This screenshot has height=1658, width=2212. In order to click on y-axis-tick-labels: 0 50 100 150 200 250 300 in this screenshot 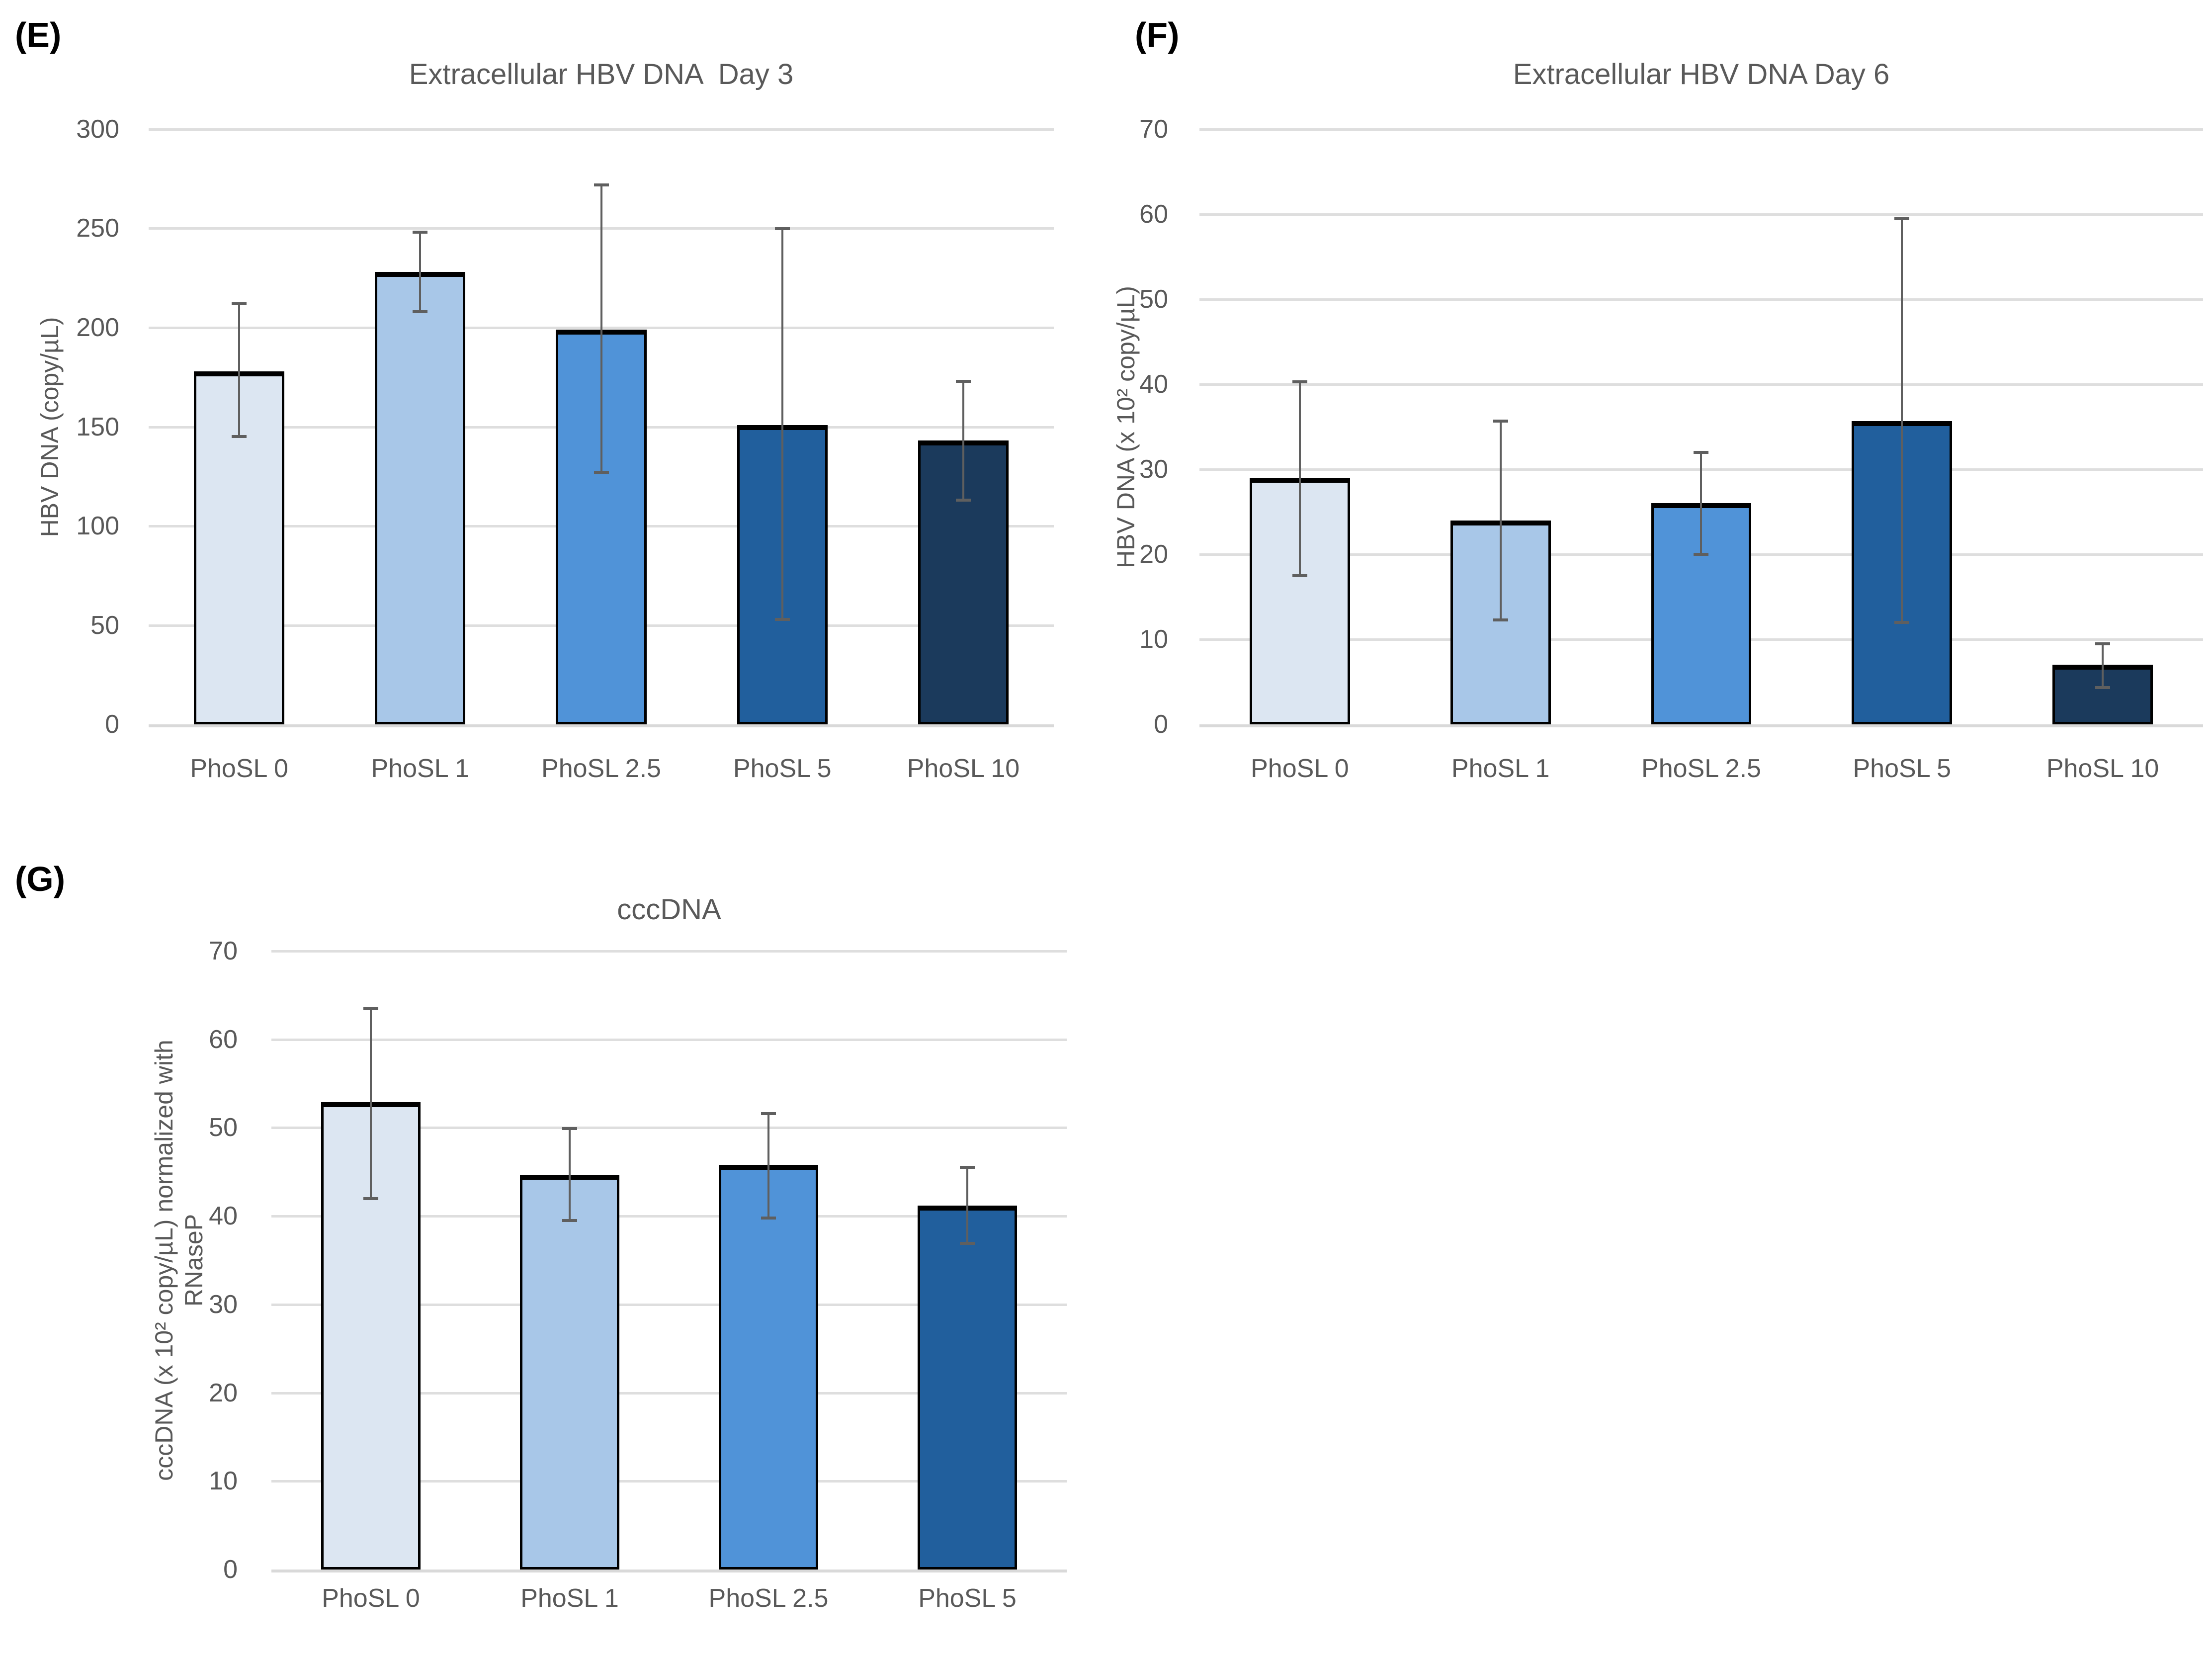, I will do `click(77, 427)`.